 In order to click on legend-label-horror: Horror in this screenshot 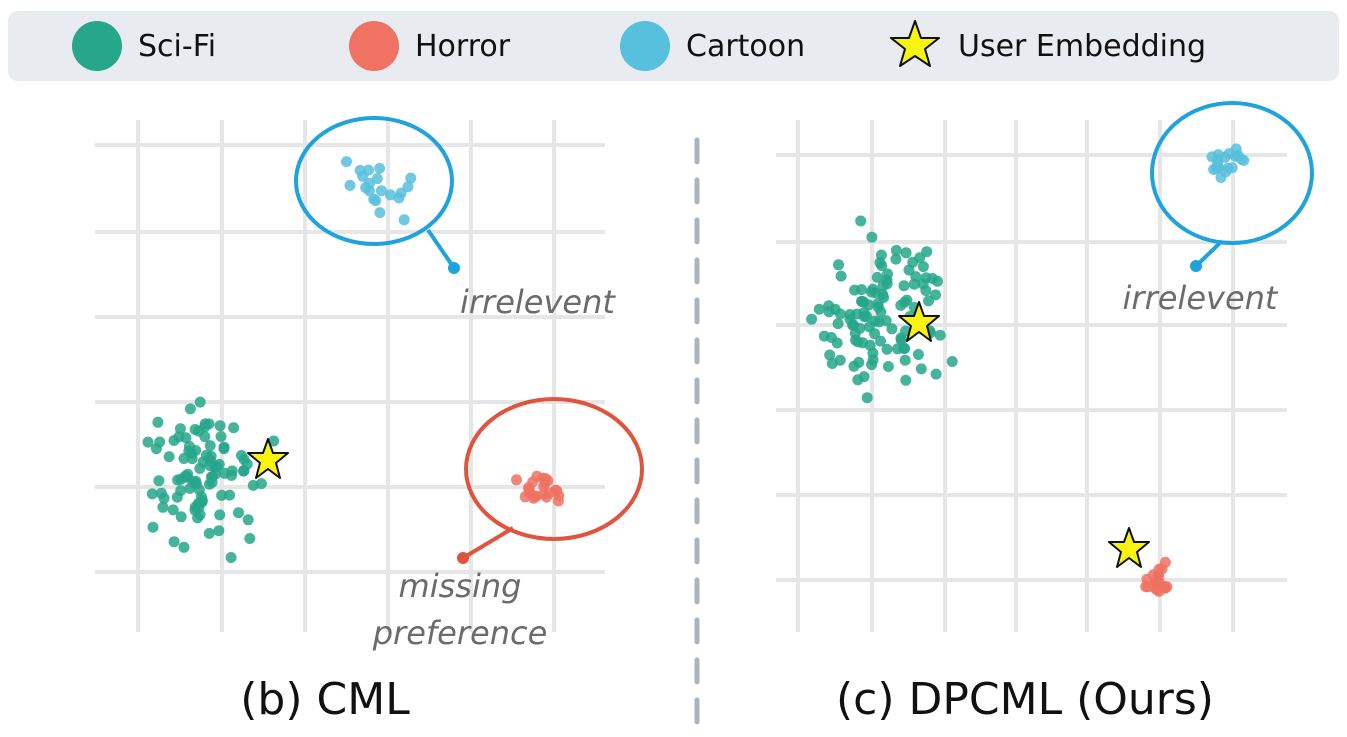, I will do `click(463, 46)`.